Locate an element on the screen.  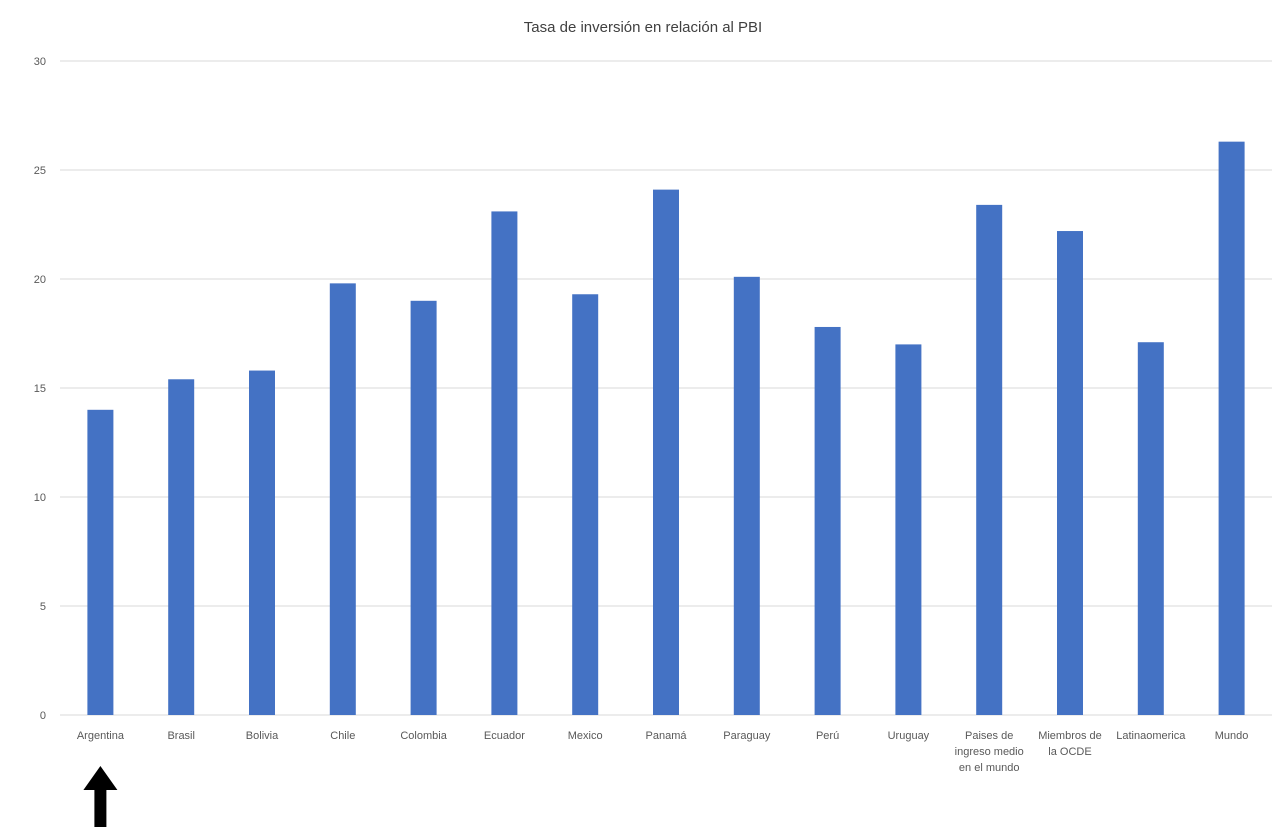
x-tick-label: Uruguay is located at coordinates (909, 736).